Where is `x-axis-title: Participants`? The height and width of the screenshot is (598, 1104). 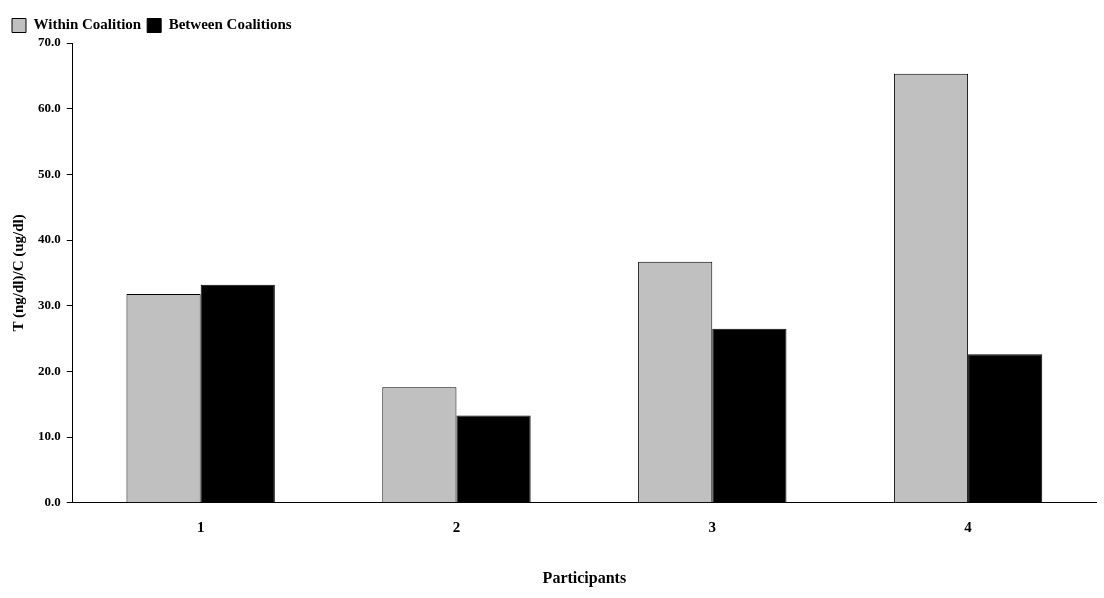
x-axis-title: Participants is located at coordinates (584, 577).